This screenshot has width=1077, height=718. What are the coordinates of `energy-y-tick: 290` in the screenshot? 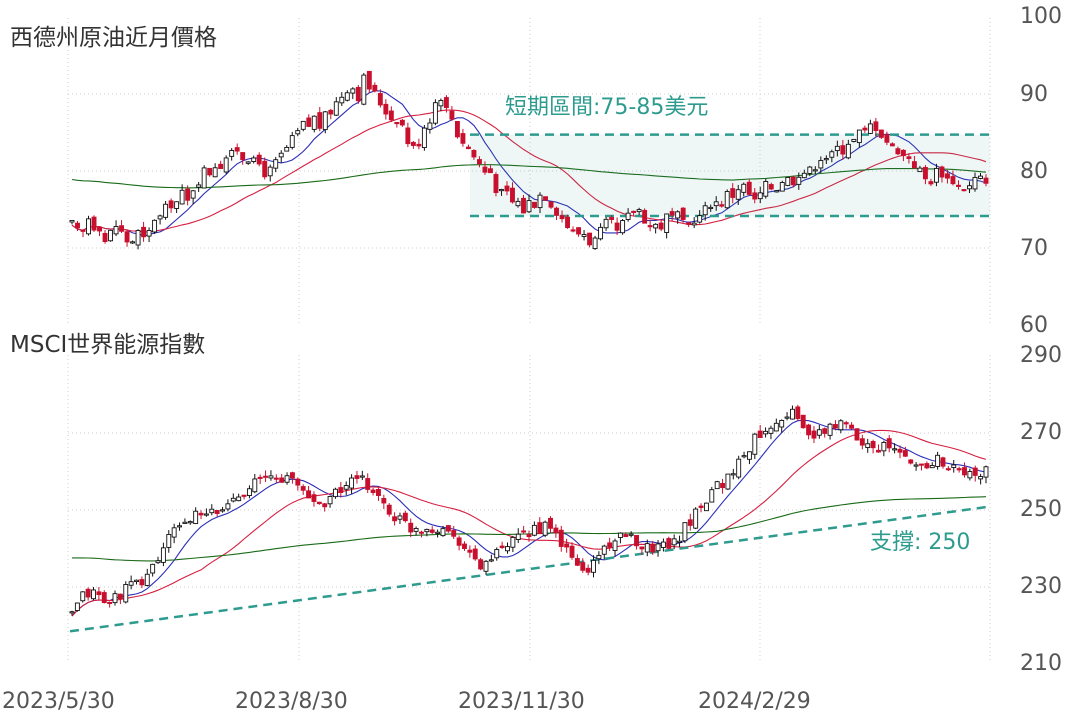 It's located at (1041, 355).